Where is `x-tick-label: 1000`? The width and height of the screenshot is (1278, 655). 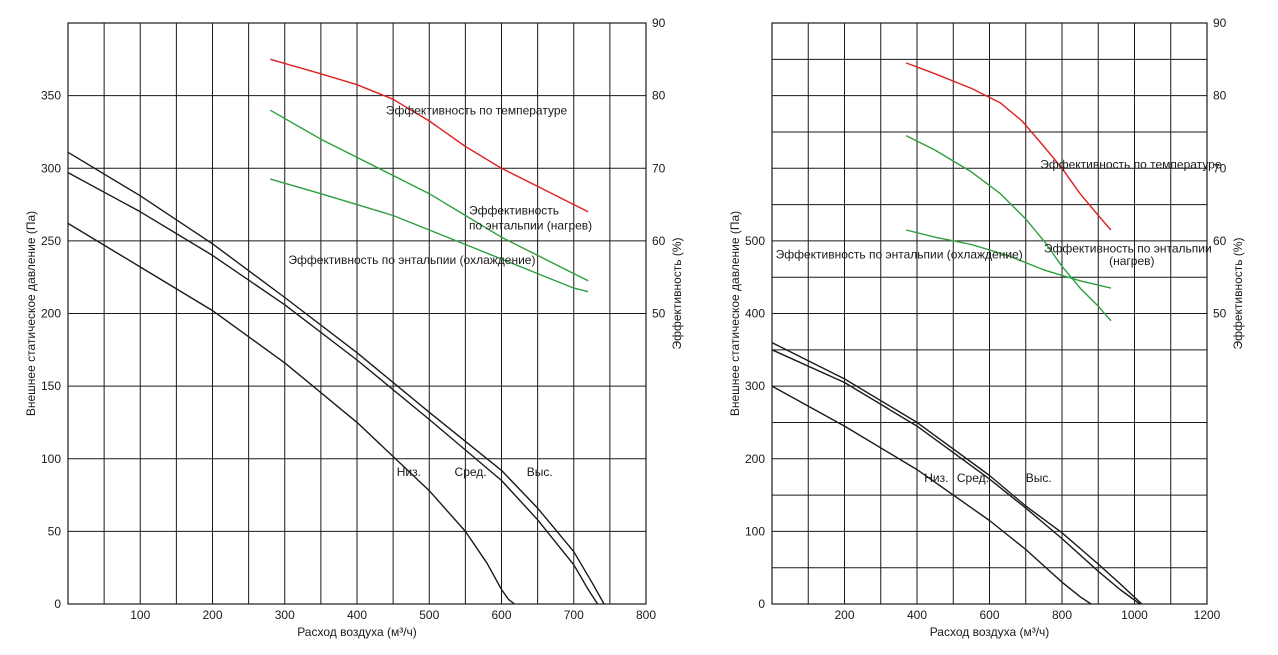
x-tick-label: 1000 is located at coordinates (1134, 615).